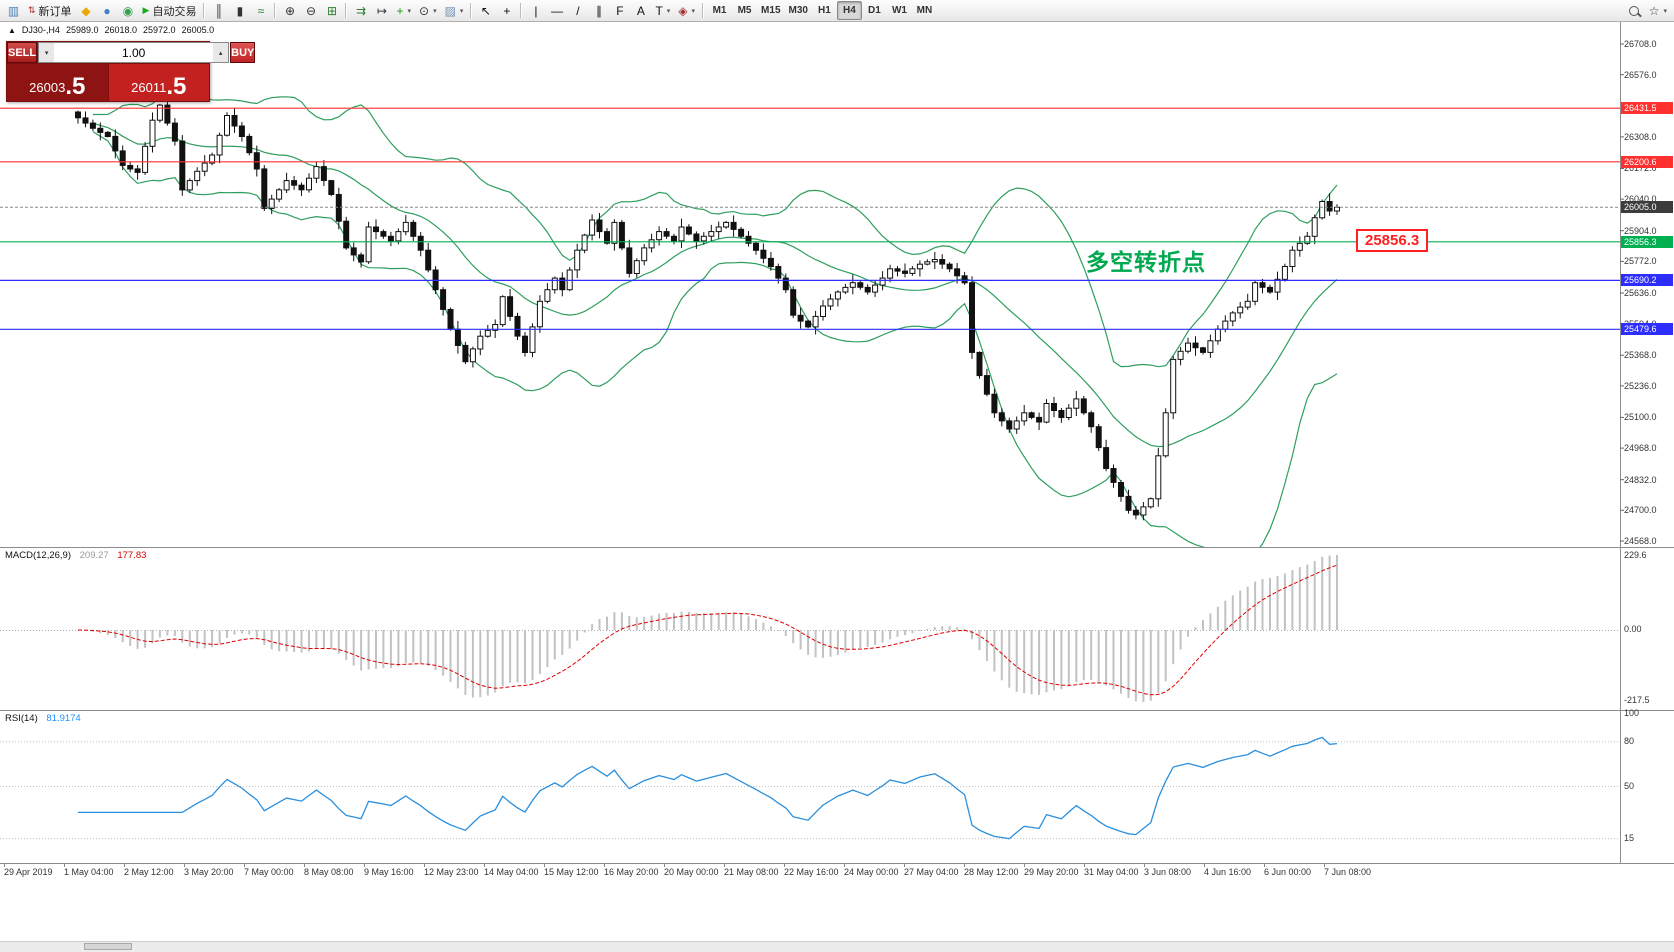 This screenshot has height=952, width=1674. I want to click on favorites-button: ☆ ▾, so click(1658, 10).